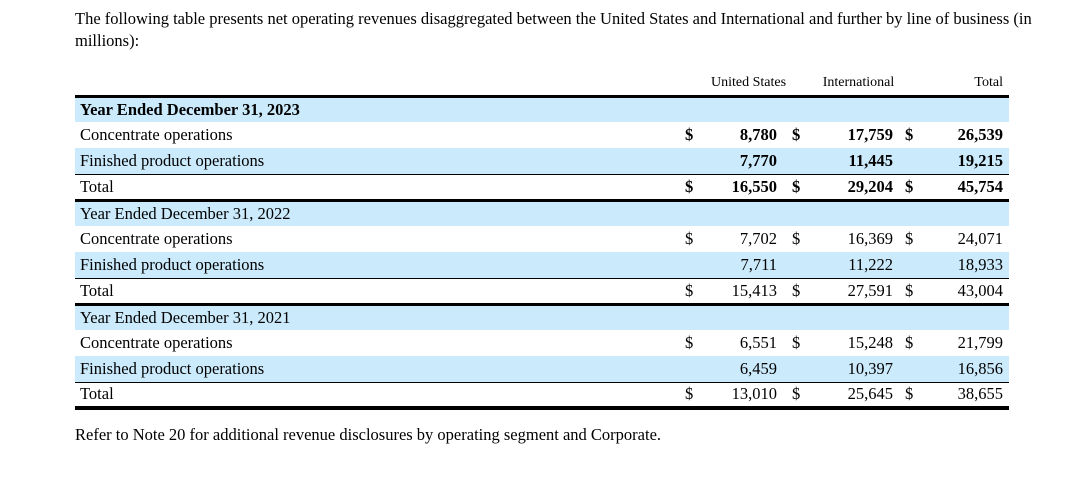 The width and height of the screenshot is (1089, 500). I want to click on section-header-2022: Year Ended December 31, 2022, so click(542, 213).